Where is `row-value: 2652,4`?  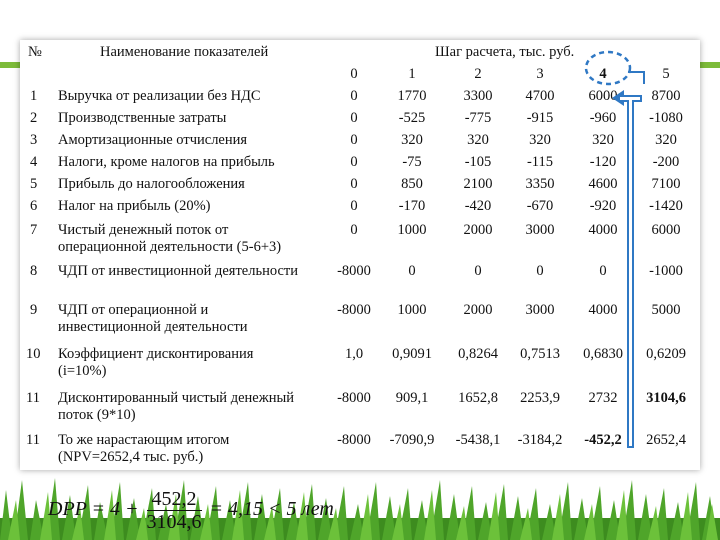
row-value: 2652,4 is located at coordinates (666, 440).